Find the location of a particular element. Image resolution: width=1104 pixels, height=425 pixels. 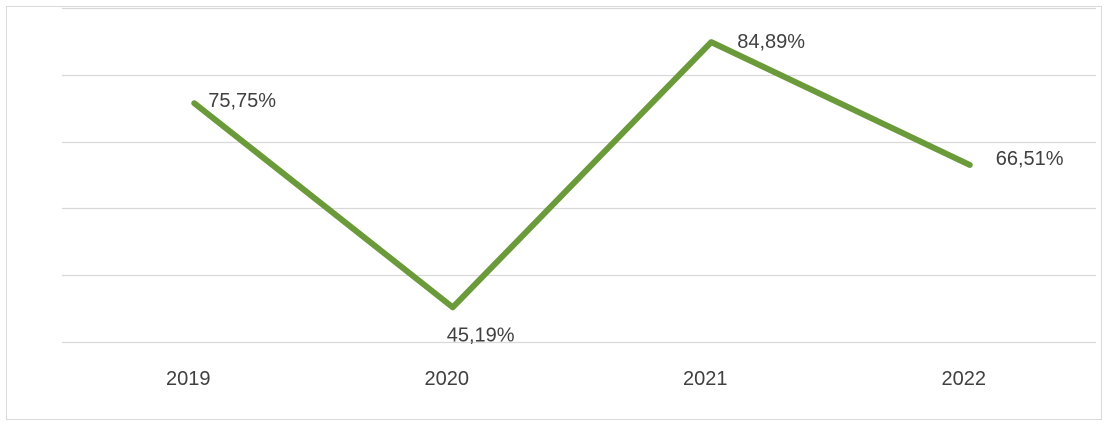

x-tick-label: 2019 is located at coordinates (188, 379).